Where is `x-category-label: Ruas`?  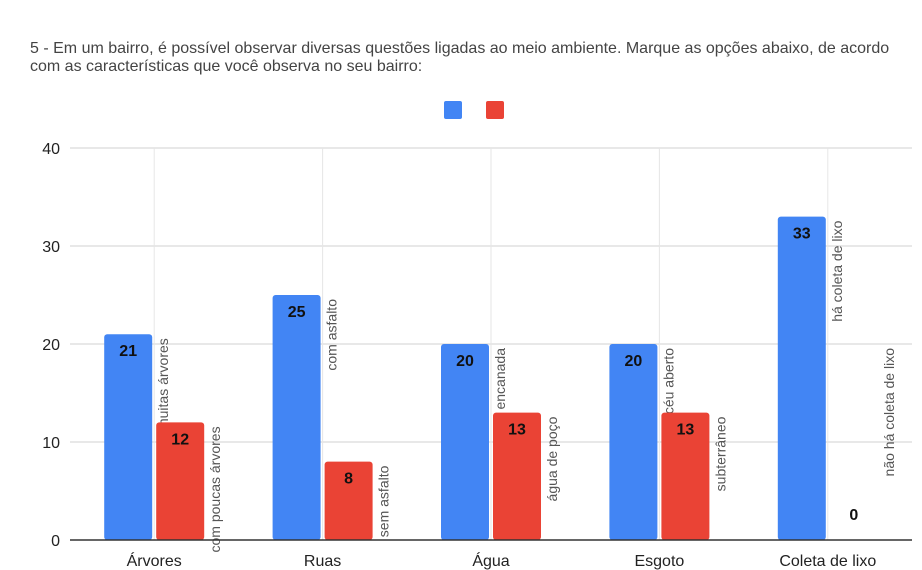
x-category-label: Ruas is located at coordinates (322, 561).